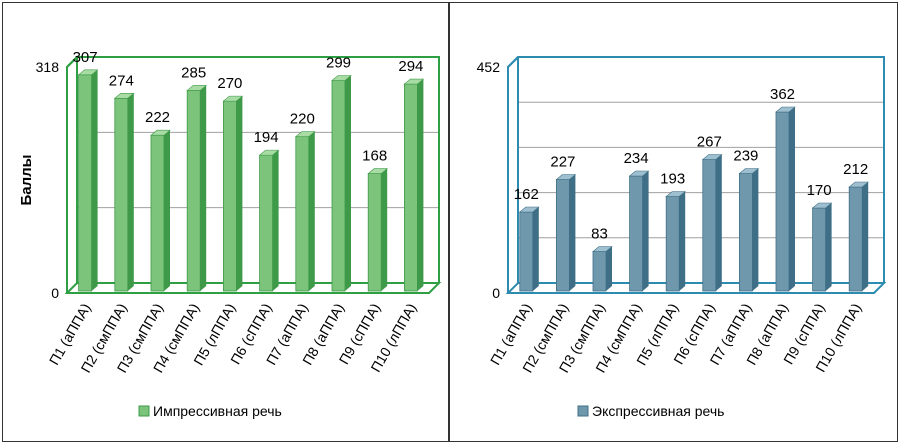 Image resolution: width=901 pixels, height=446 pixels. Describe the element at coordinates (266, 137) in the screenshot. I see `data-label: 194` at that location.